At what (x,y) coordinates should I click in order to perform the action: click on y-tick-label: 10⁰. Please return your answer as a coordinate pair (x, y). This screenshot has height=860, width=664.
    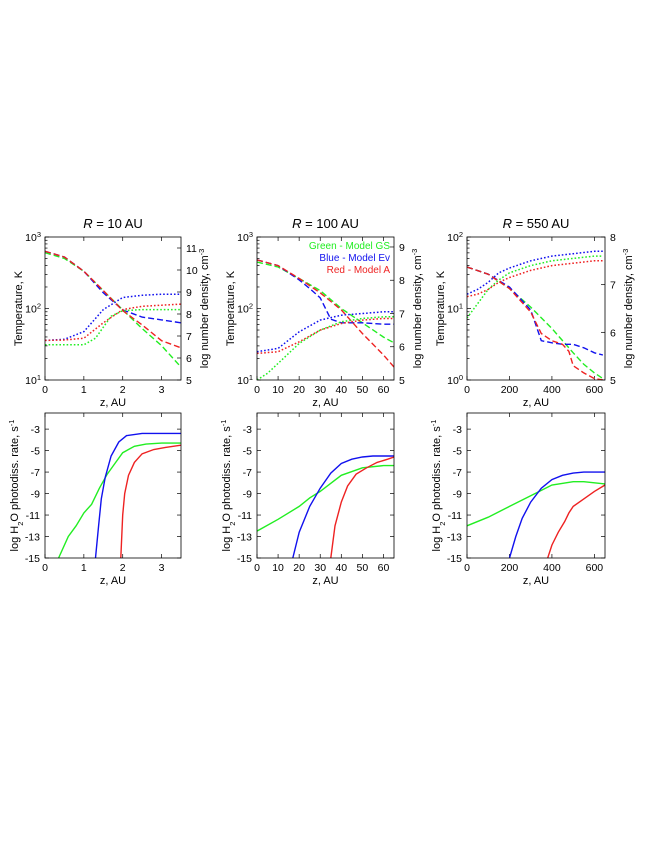
    Looking at the image, I should click on (455, 380).